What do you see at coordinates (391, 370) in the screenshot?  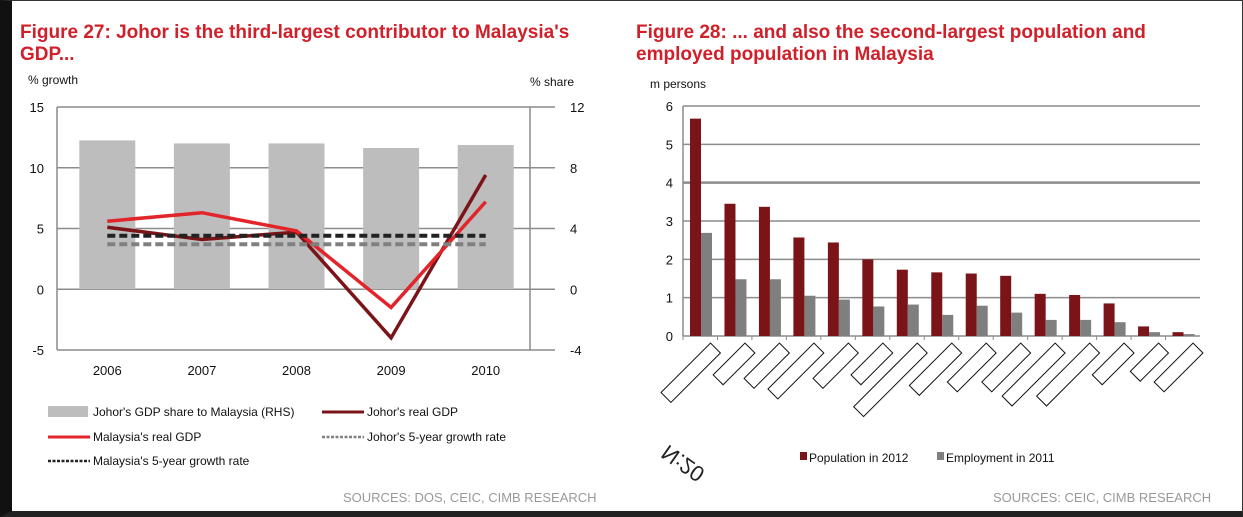 I see `x-tick-label: 2009` at bounding box center [391, 370].